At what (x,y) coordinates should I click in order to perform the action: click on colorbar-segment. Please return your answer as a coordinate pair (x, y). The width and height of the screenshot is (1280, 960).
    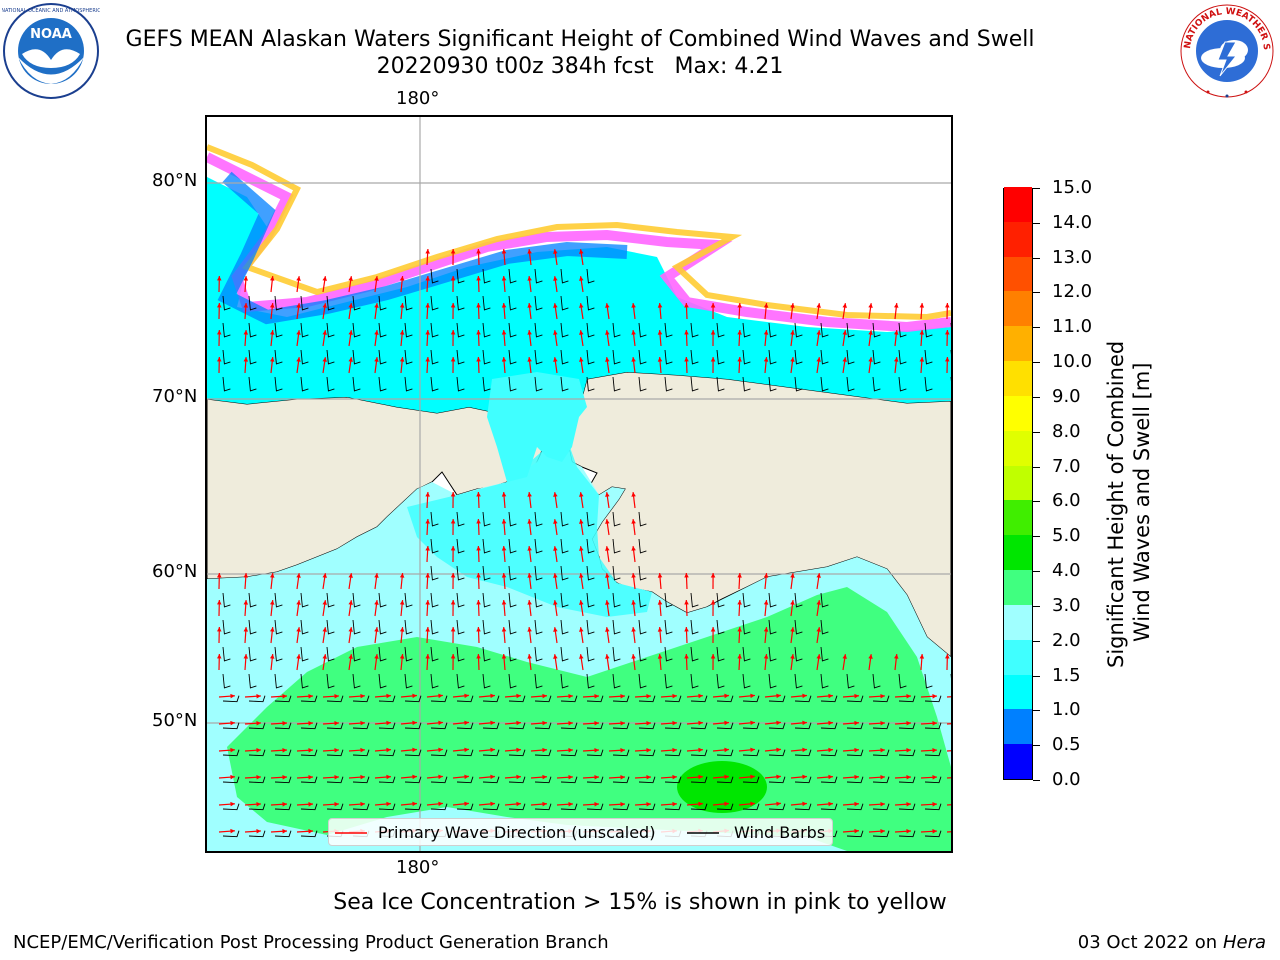
    Looking at the image, I should click on (1018, 552).